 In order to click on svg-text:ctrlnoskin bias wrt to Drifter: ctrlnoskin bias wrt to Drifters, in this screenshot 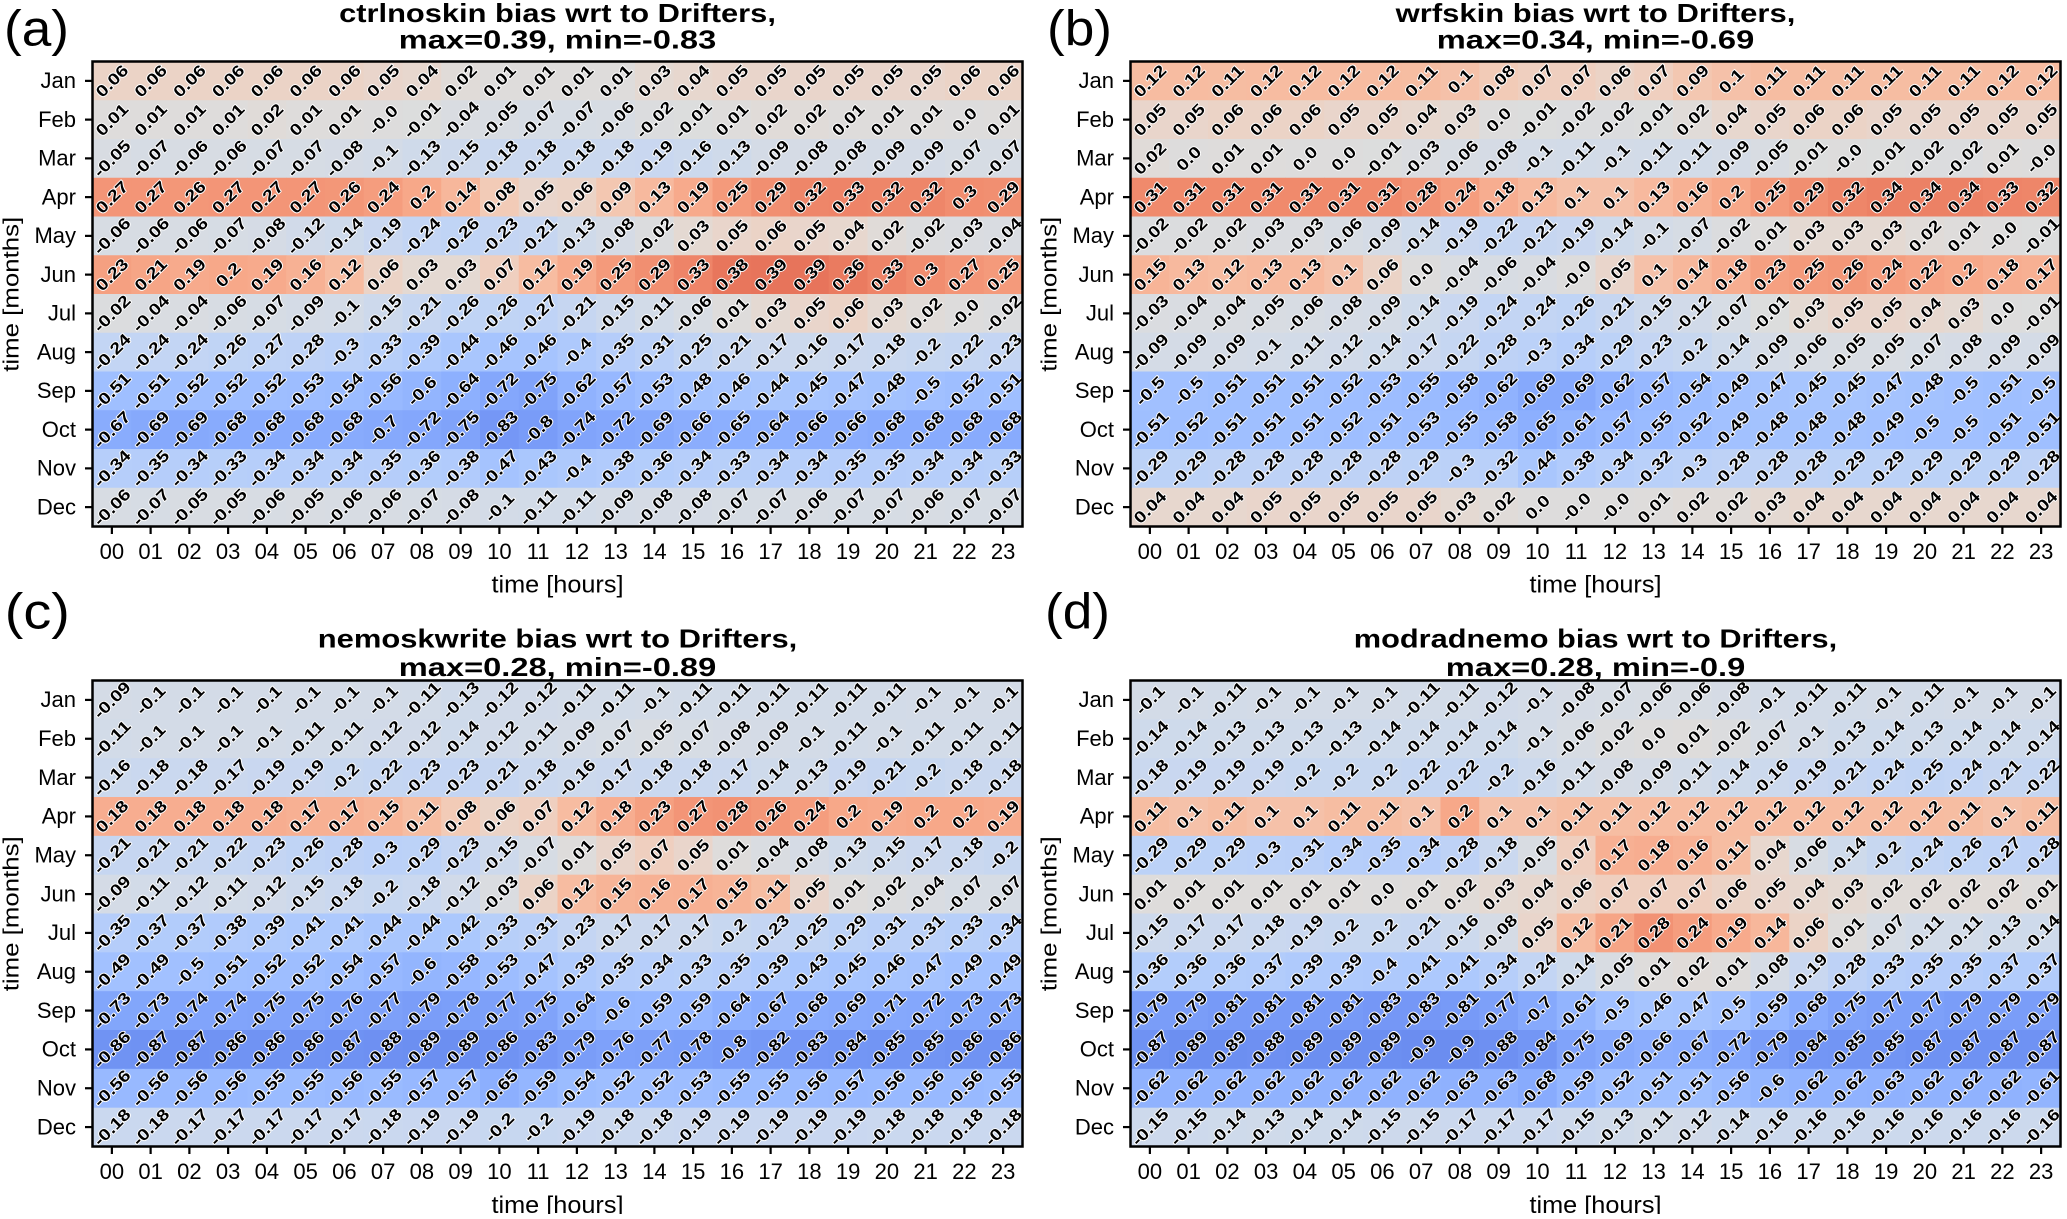, I will do `click(557, 14)`.